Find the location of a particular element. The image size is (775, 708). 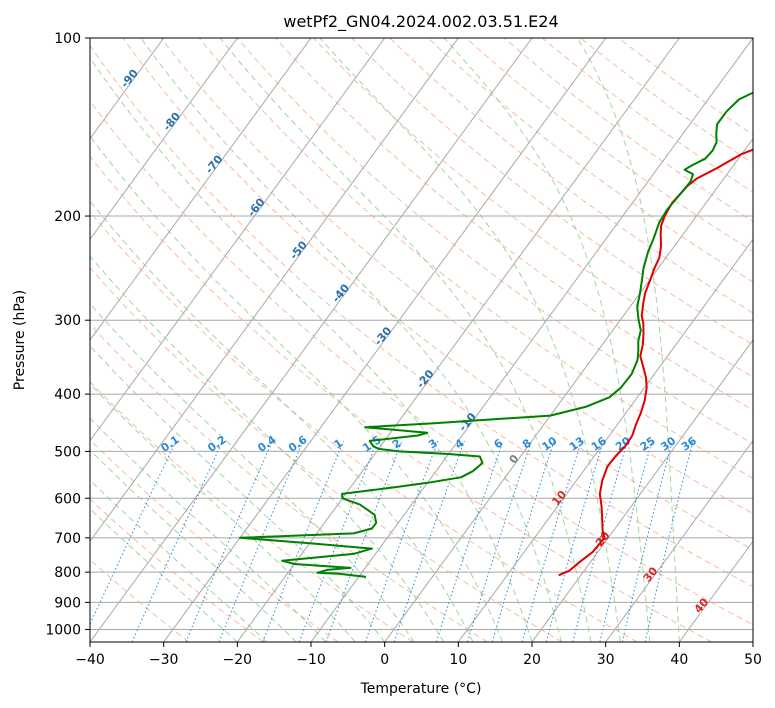

x-axis-label: Temperature (°C) is located at coordinates (421, 689).